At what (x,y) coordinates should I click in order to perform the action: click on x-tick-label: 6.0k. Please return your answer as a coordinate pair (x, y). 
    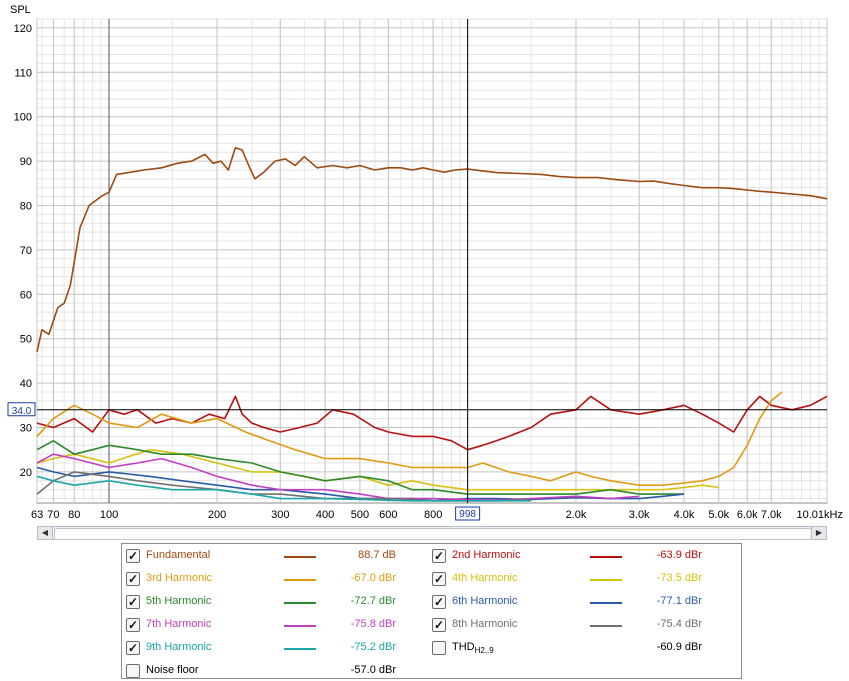
    Looking at the image, I should click on (747, 515).